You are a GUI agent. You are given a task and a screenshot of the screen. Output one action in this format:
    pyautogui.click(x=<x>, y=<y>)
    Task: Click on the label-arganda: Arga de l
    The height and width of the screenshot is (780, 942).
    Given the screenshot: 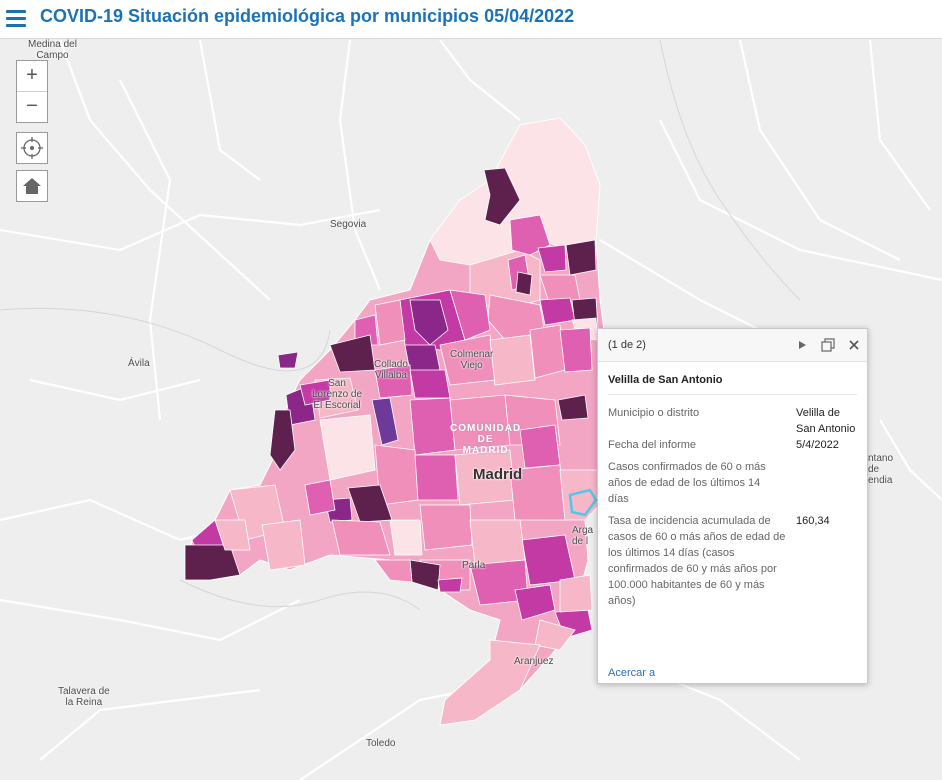 What is the action you would take?
    pyautogui.click(x=583, y=536)
    